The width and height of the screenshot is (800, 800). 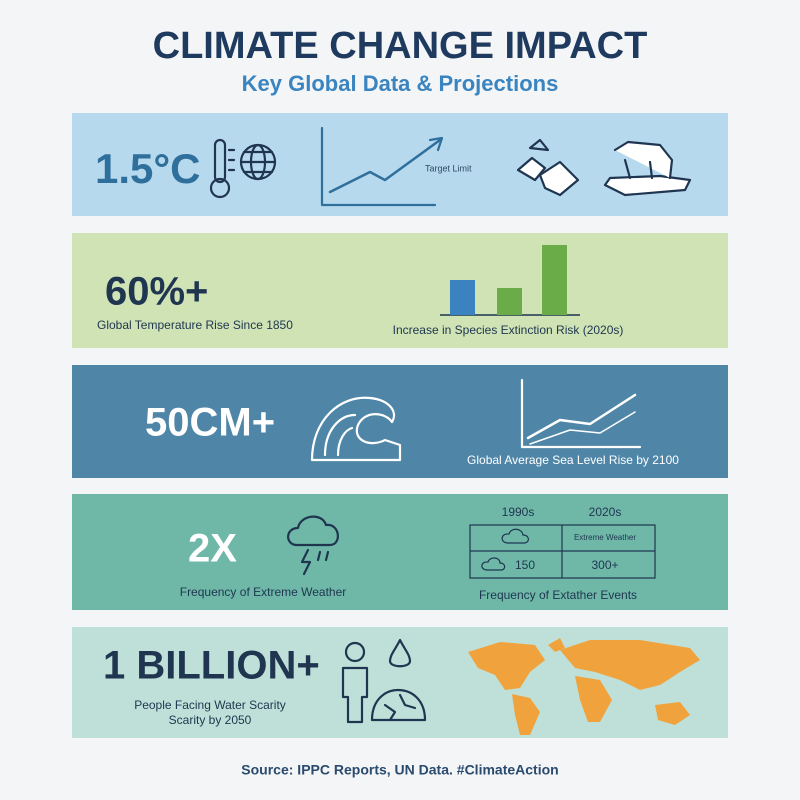 I want to click on table-note: Extreme Weather, so click(x=605, y=537).